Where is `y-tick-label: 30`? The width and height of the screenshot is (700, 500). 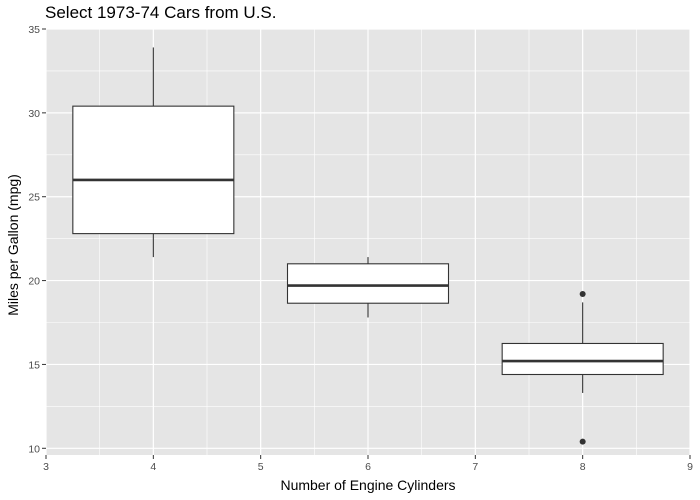 y-tick-label: 30 is located at coordinates (34, 114).